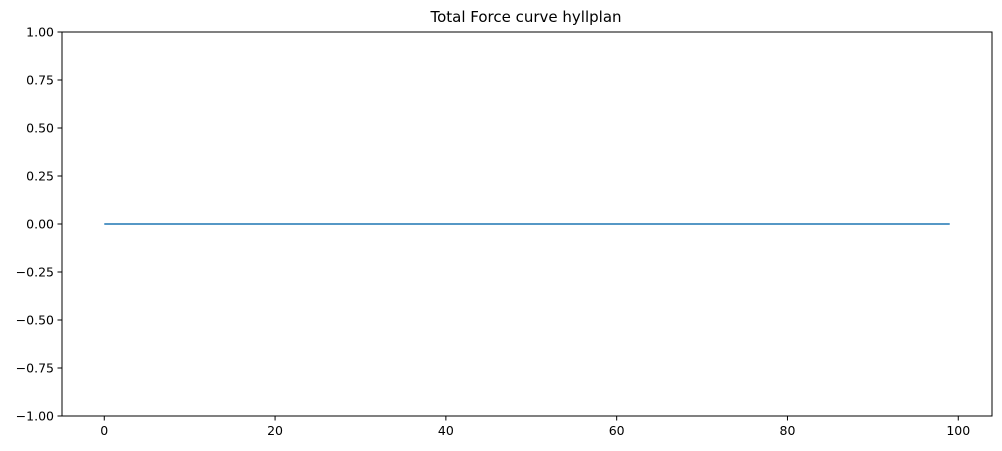 This screenshot has width=1002, height=451. What do you see at coordinates (525, 17) in the screenshot?
I see `chart-title: Total Force curve hyllplan` at bounding box center [525, 17].